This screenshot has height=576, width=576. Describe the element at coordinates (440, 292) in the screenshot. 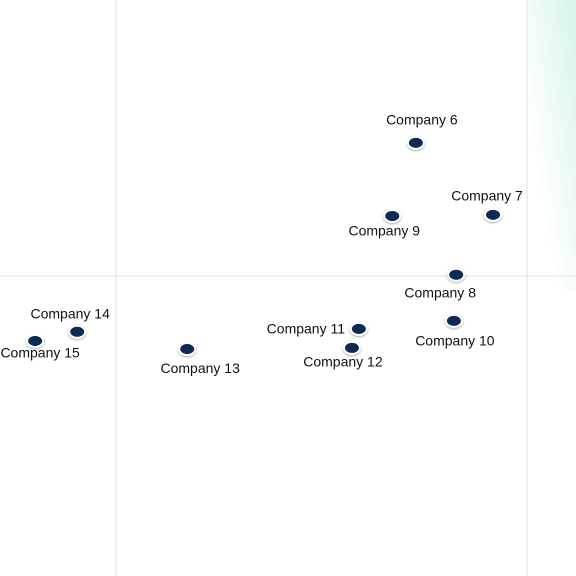

I see `point-label: Company 8` at that location.